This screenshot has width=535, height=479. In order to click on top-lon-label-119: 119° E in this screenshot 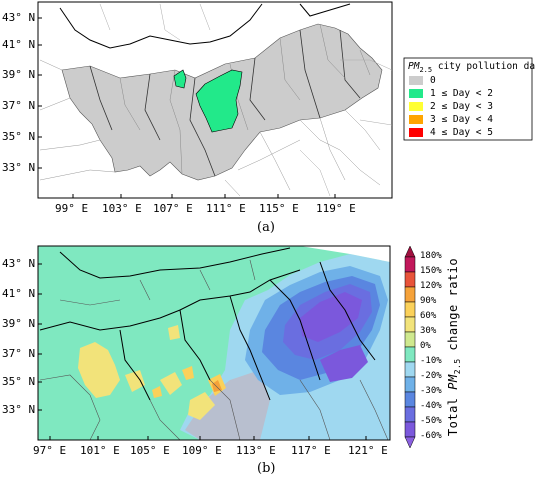, I will do `click(336, 208)`.